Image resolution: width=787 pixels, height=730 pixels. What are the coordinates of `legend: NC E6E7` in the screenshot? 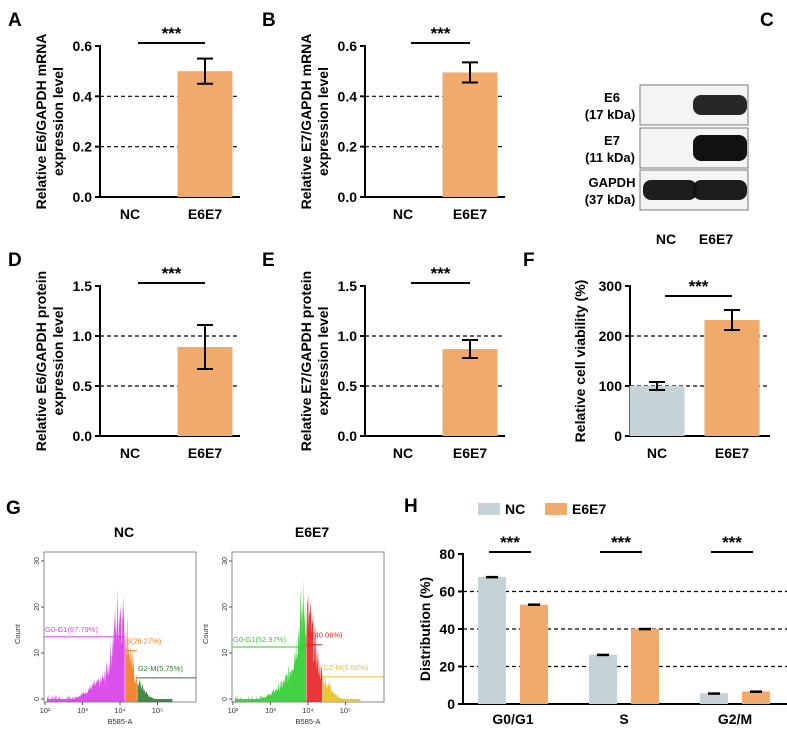 It's located at (542, 509).